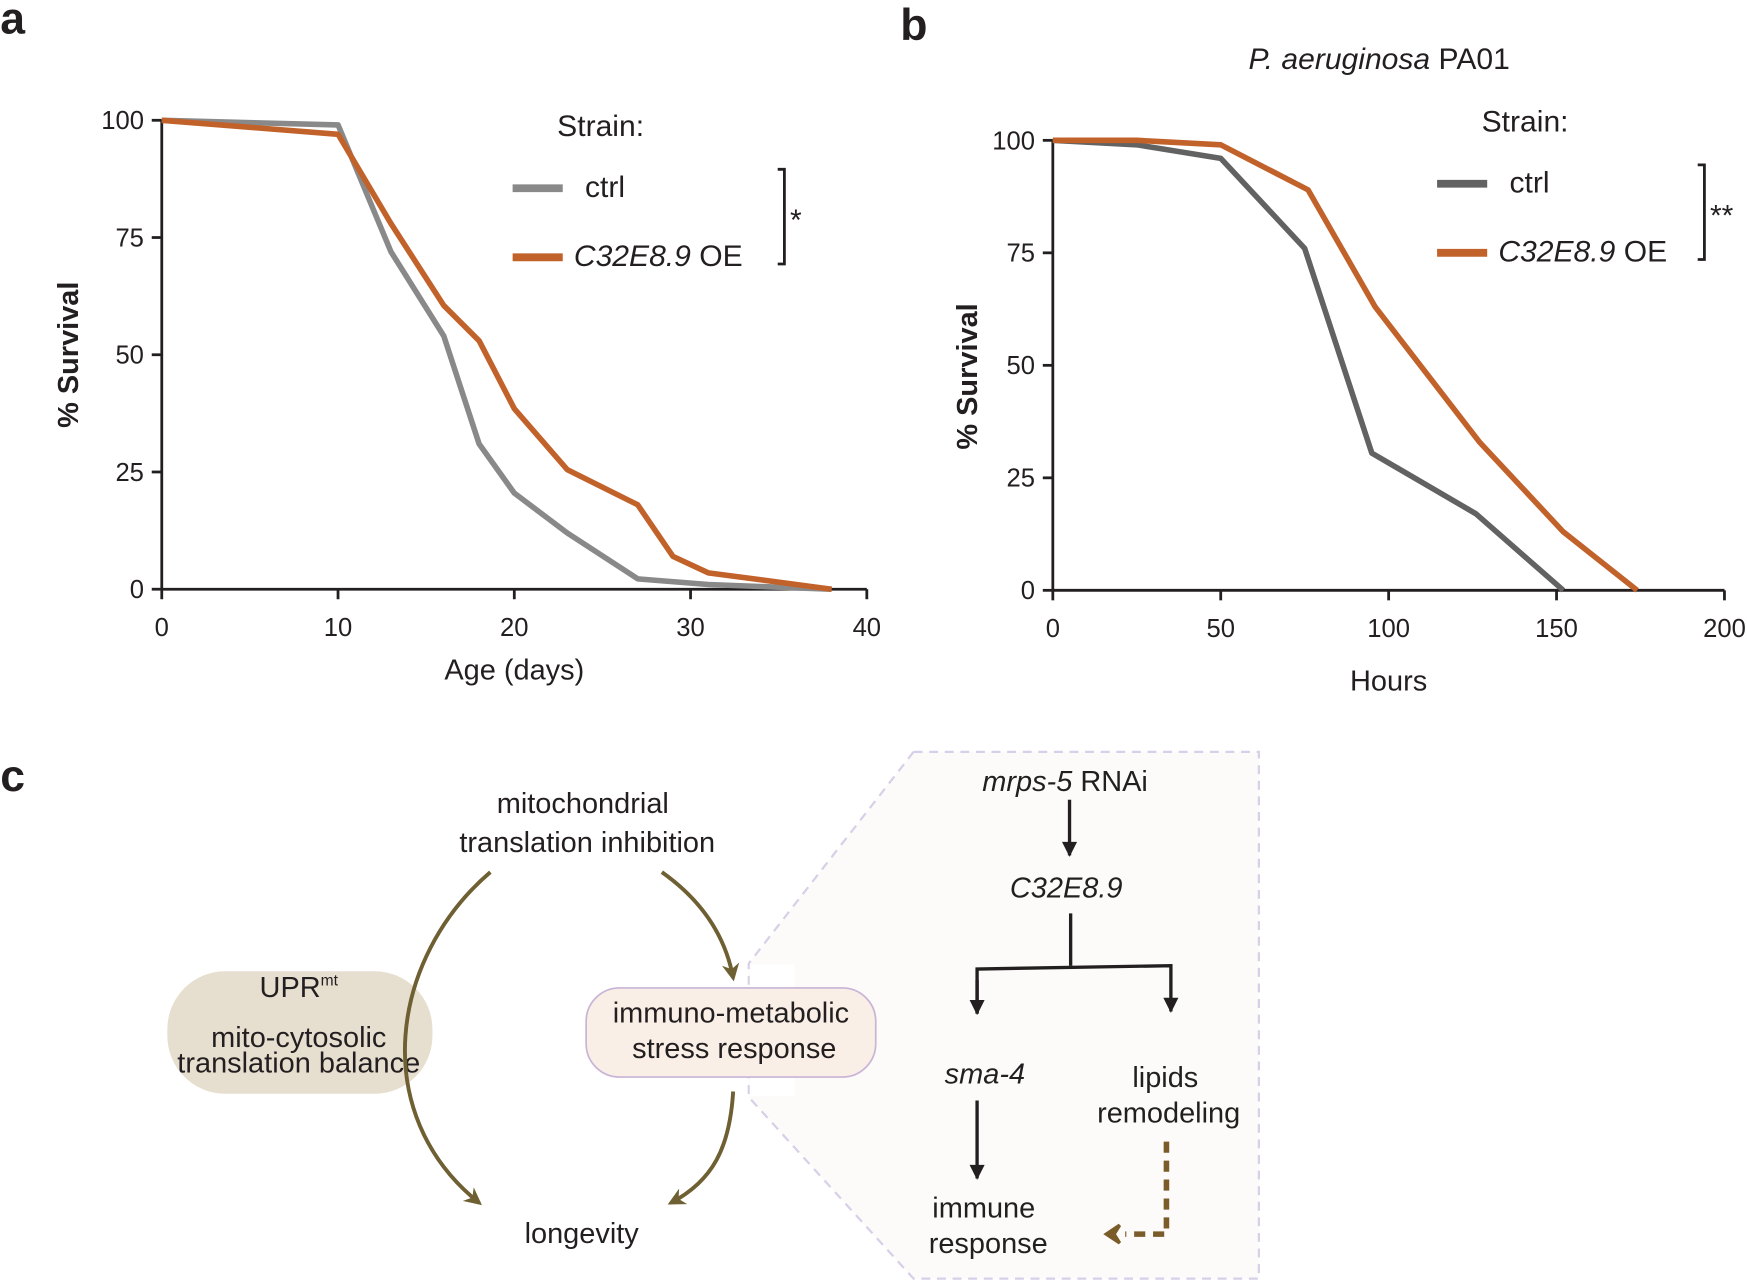 The height and width of the screenshot is (1282, 1747). What do you see at coordinates (985, 1075) in the screenshot?
I see `inset-sma4: sma-4` at bounding box center [985, 1075].